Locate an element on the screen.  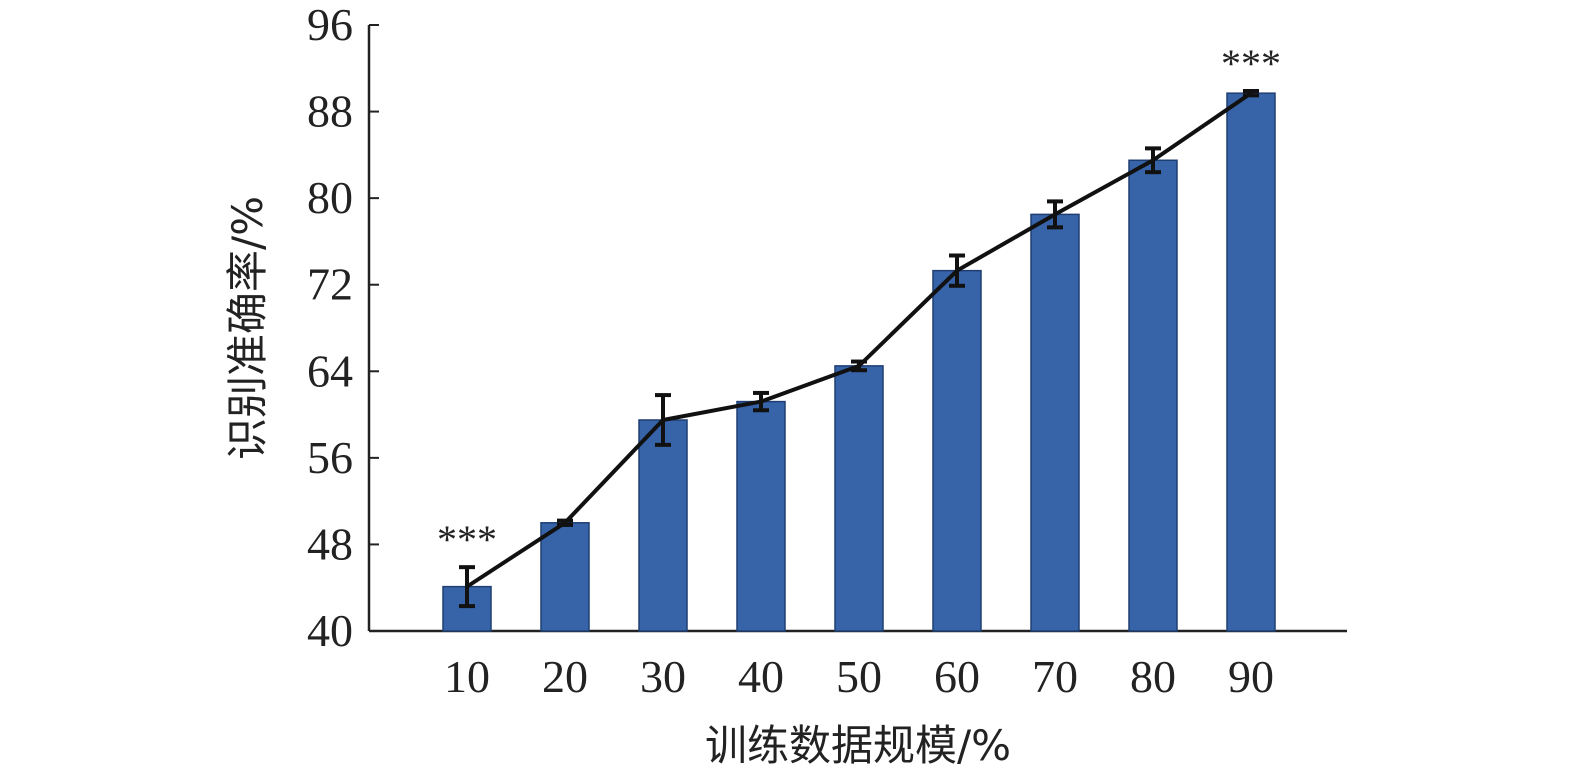
x-tick-label: 50 is located at coordinates (859, 676).